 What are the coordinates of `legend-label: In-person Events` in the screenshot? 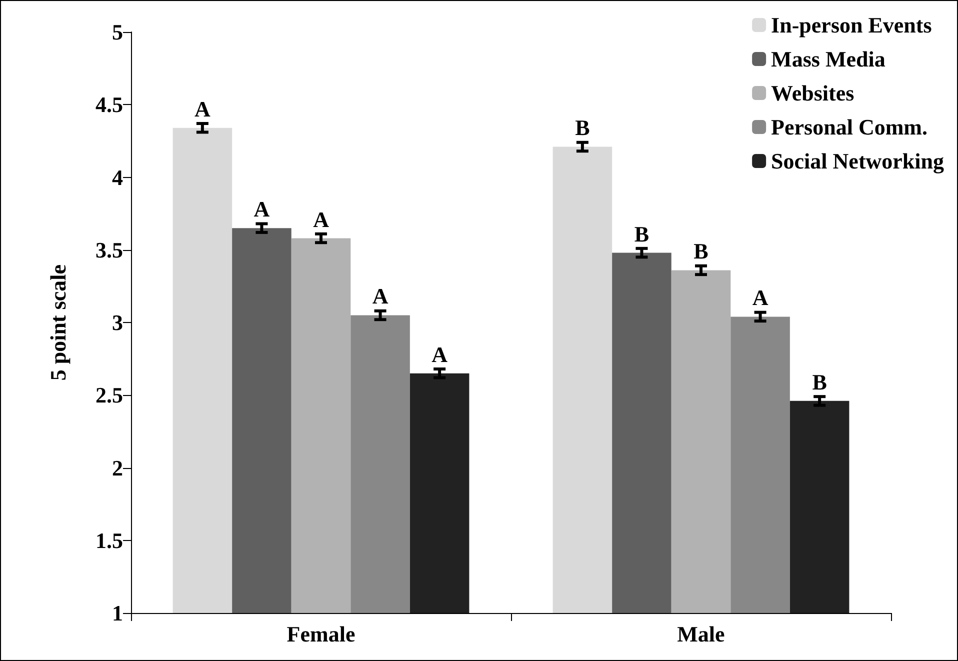 It's located at (851, 25).